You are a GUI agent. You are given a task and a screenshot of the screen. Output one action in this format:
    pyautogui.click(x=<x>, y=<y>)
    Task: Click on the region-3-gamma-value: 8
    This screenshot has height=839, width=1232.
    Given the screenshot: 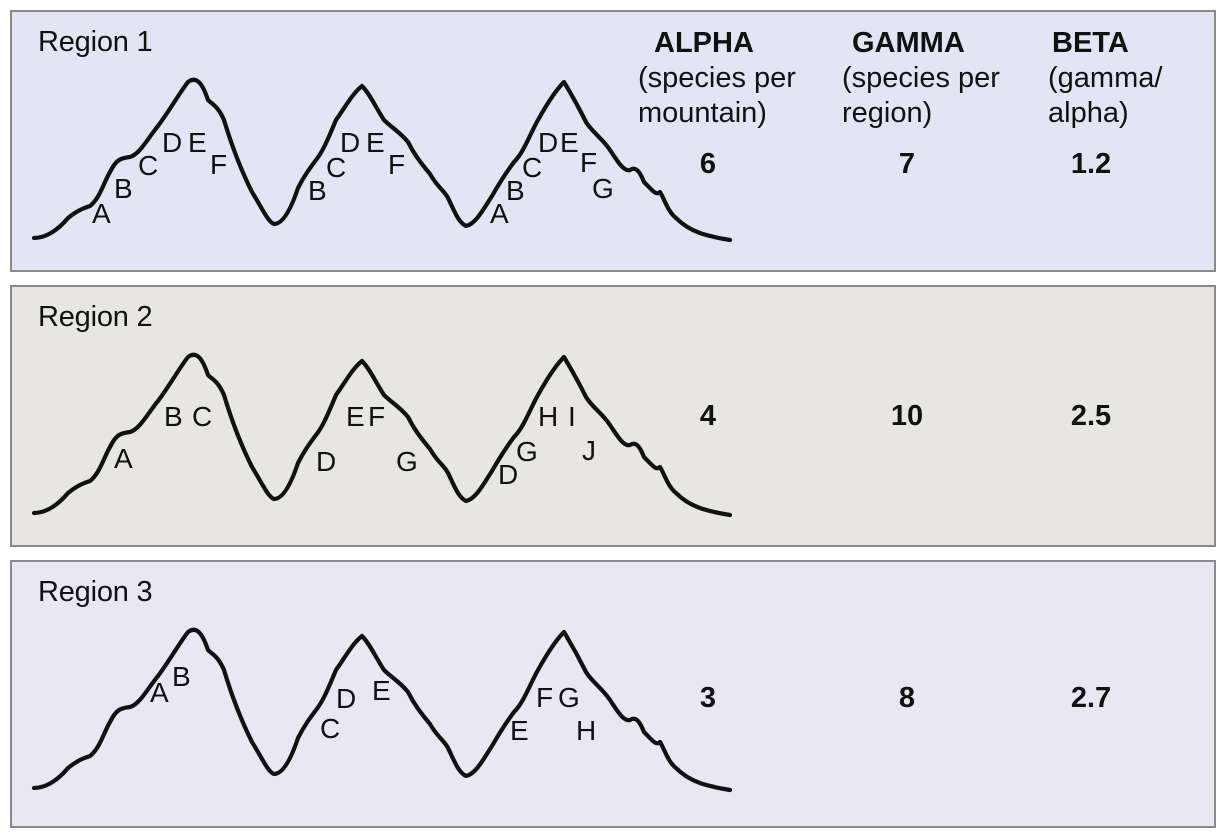 What is the action you would take?
    pyautogui.click(x=907, y=698)
    